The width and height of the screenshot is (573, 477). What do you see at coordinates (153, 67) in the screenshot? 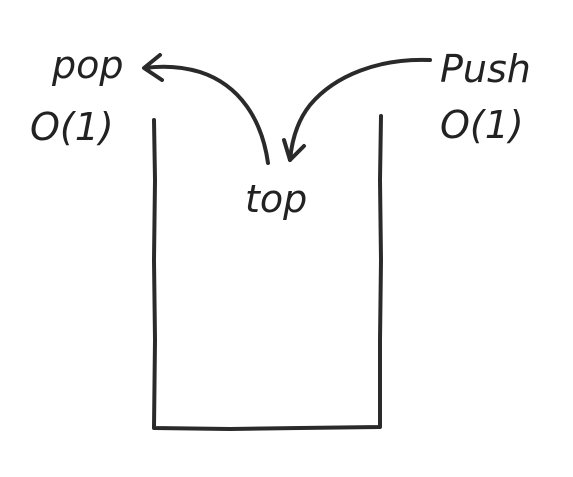
I see `pop-arrowhead` at bounding box center [153, 67].